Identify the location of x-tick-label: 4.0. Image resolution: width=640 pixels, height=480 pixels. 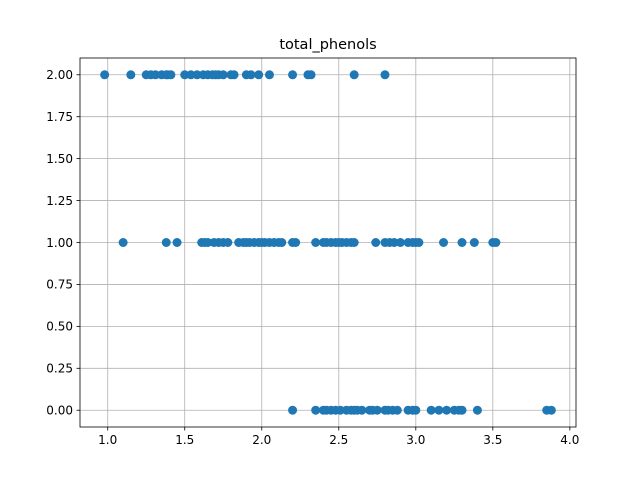
(569, 440).